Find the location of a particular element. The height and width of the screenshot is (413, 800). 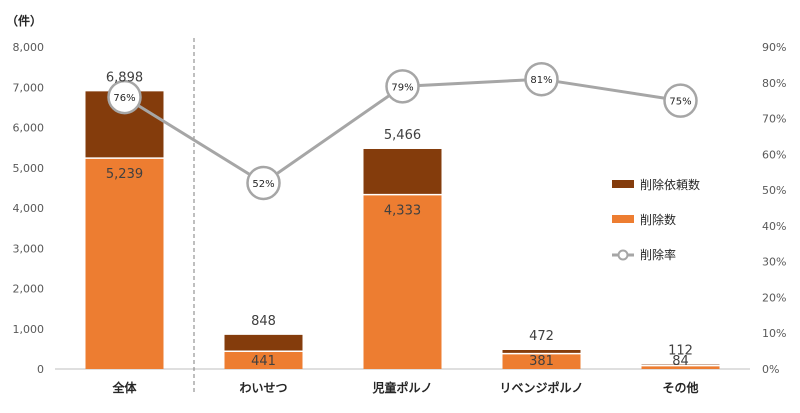

right-tick-label: 80% is located at coordinates (774, 83).